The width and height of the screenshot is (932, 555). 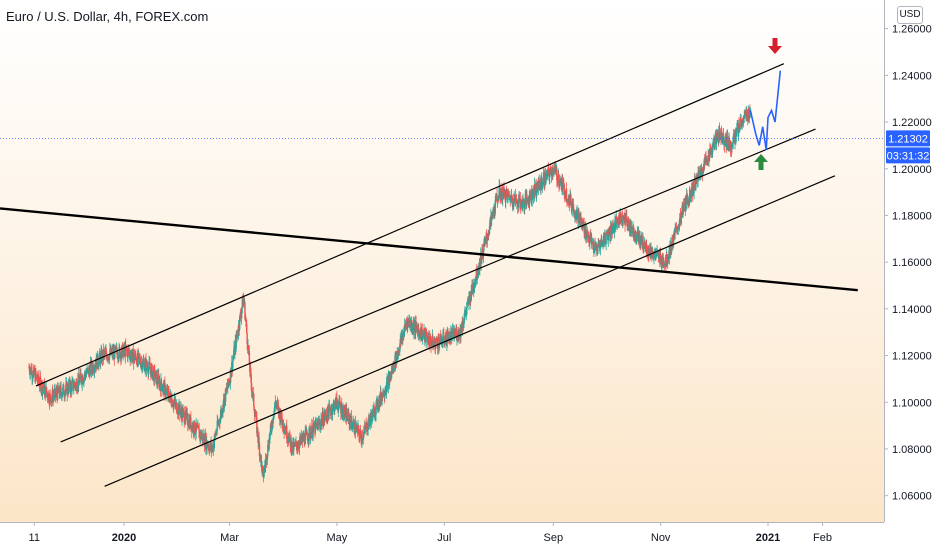 What do you see at coordinates (908, 275) in the screenshot?
I see `price-axis-panel` at bounding box center [908, 275].